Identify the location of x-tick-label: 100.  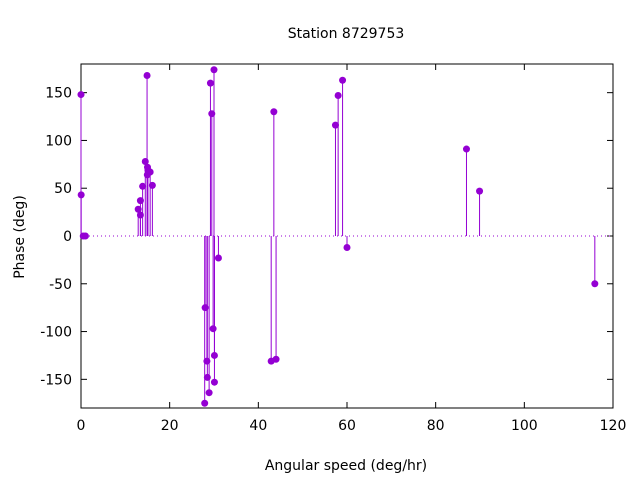
(524, 426).